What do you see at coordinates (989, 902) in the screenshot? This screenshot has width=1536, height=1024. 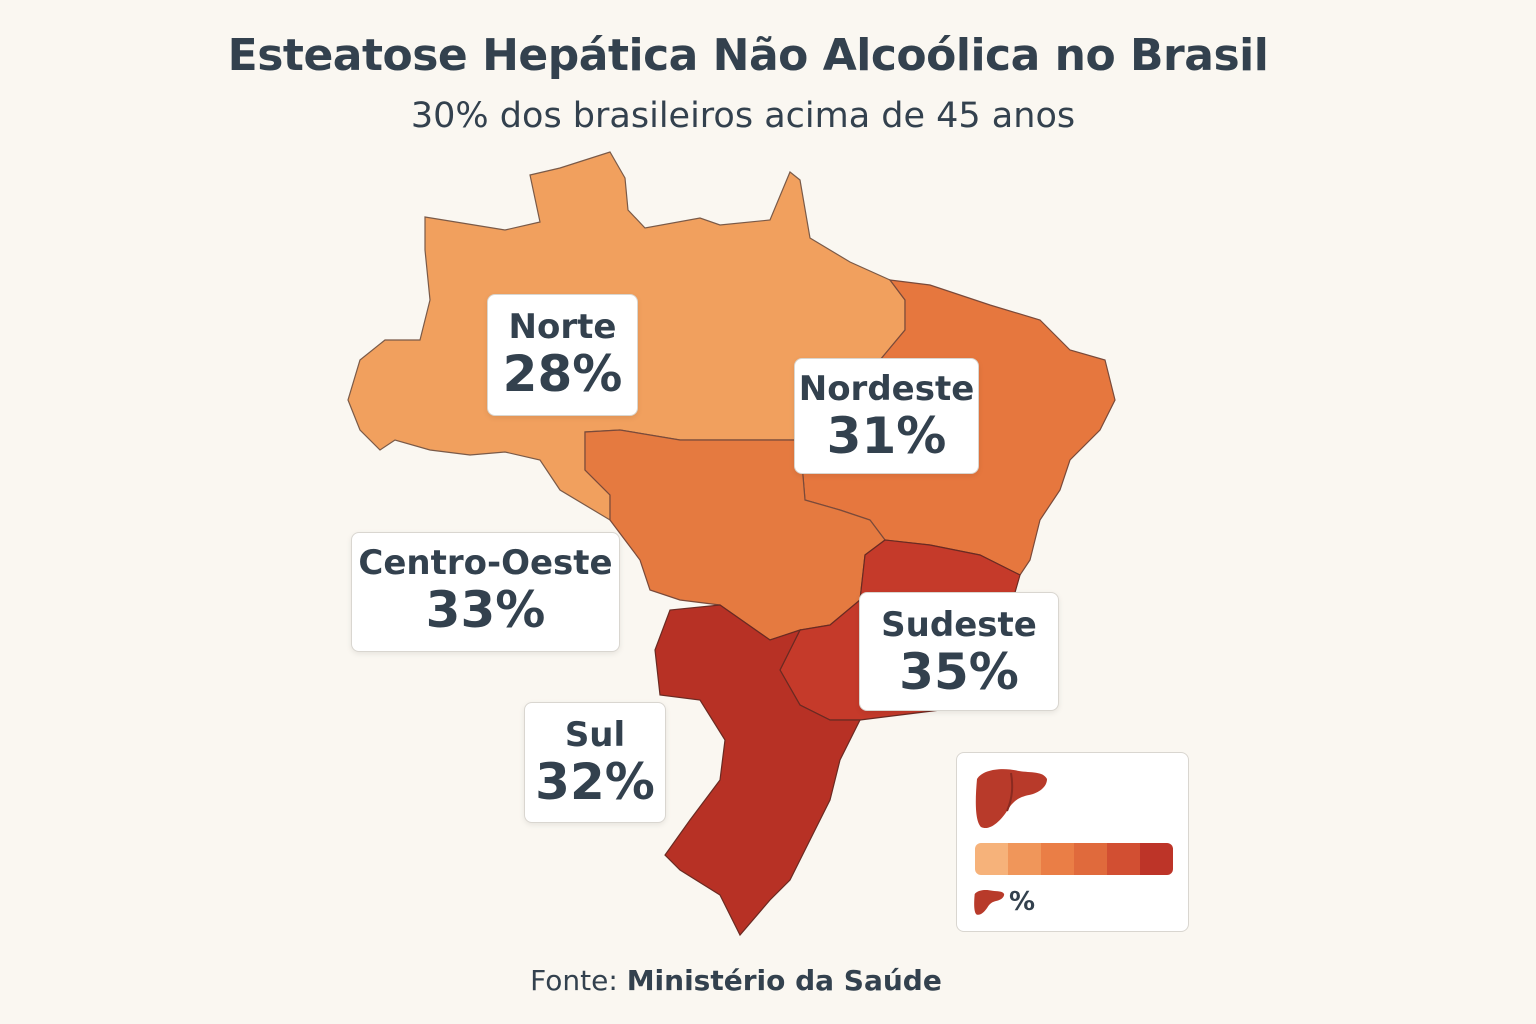 I see `liver-small-icon` at bounding box center [989, 902].